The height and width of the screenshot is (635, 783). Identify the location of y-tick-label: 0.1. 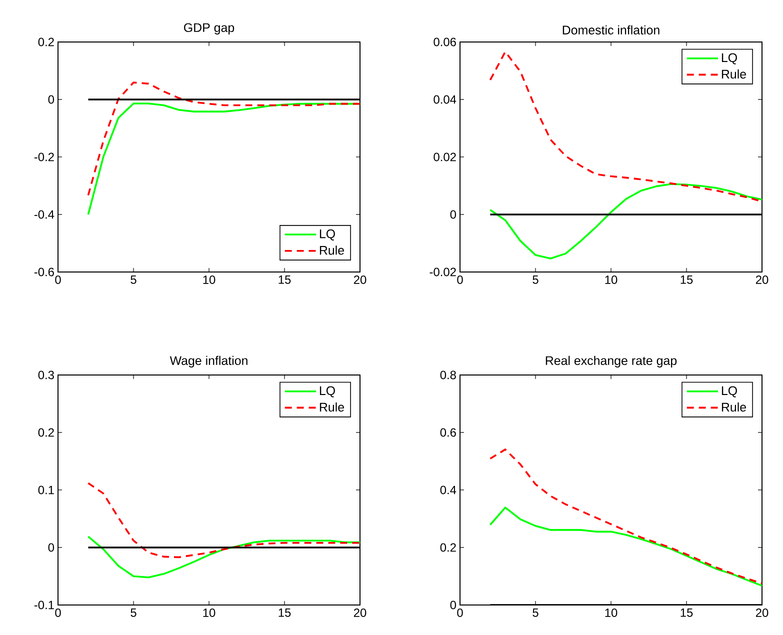
(46, 490).